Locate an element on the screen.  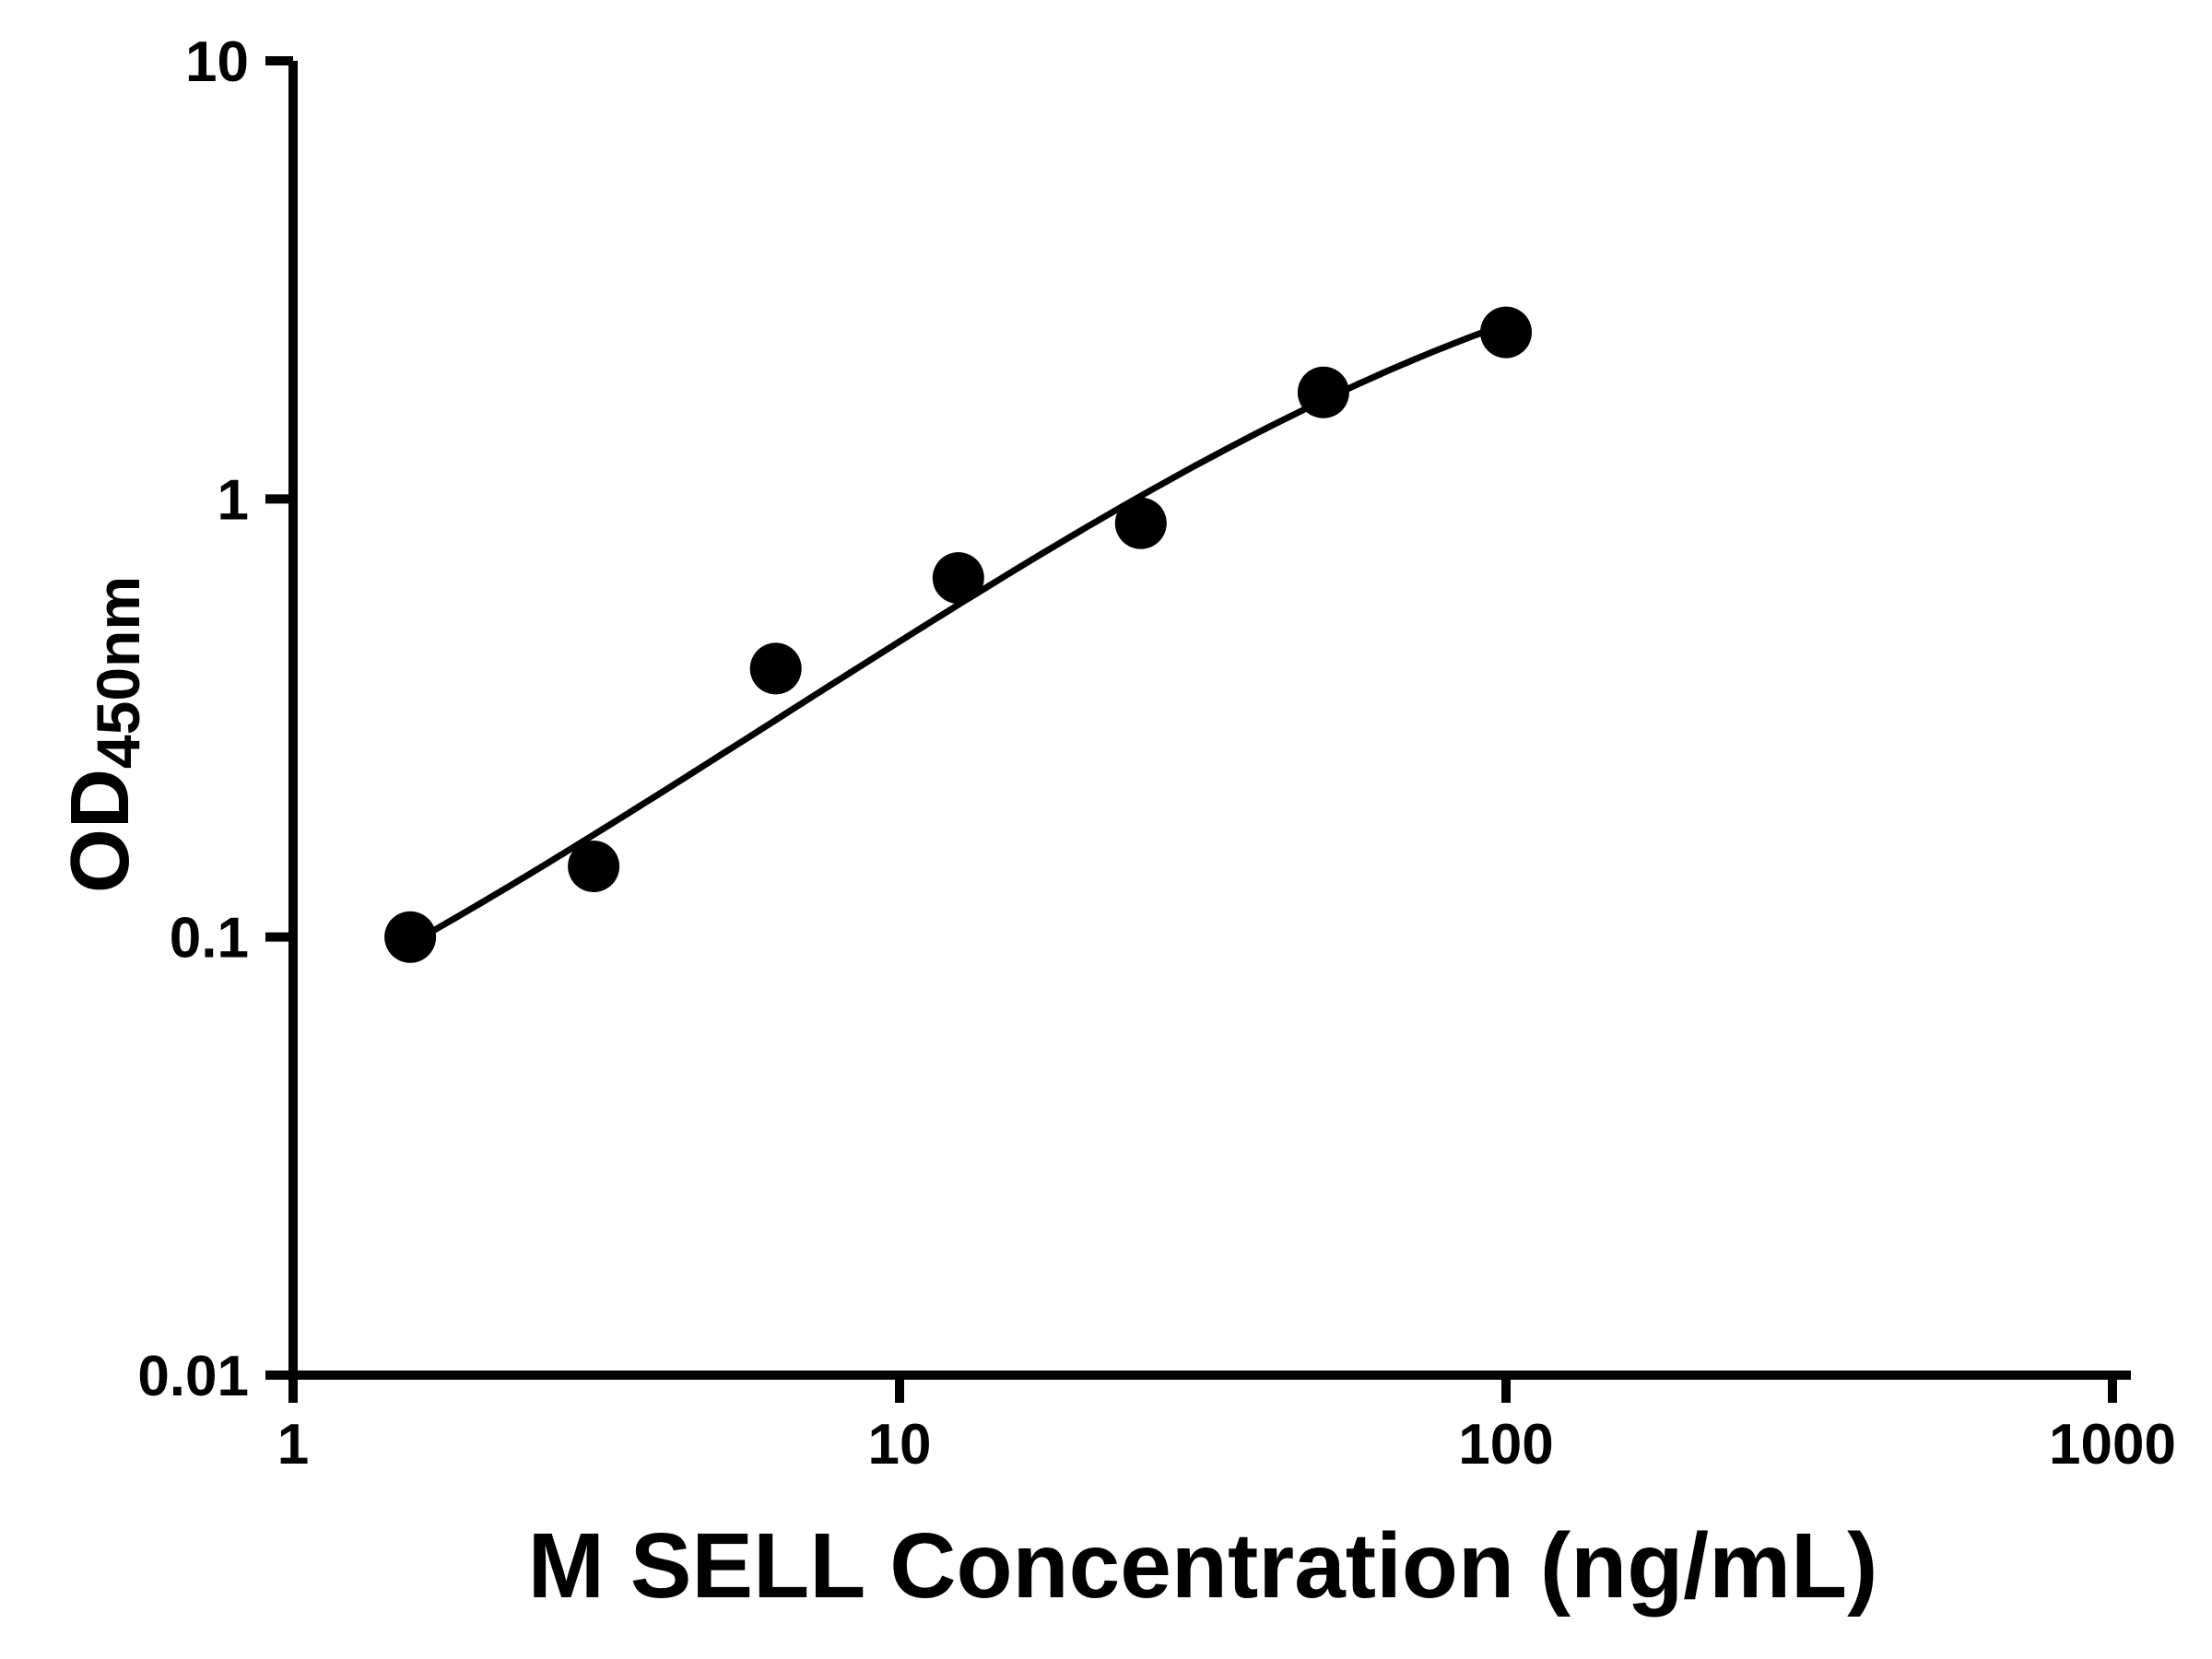
x-axis-tick-label: 10 is located at coordinates (900, 1445).